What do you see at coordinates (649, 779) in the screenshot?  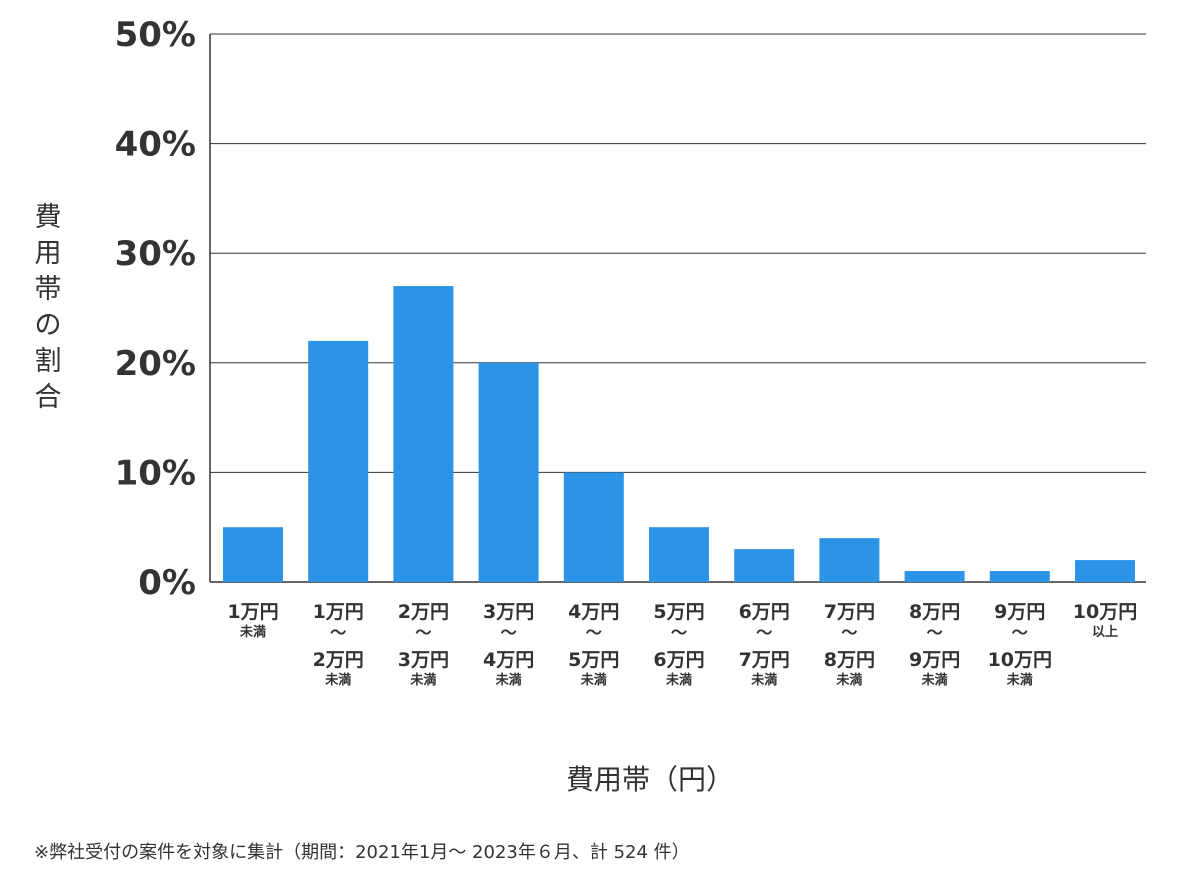 I see `x-axis-label: 費用帯（円）` at bounding box center [649, 779].